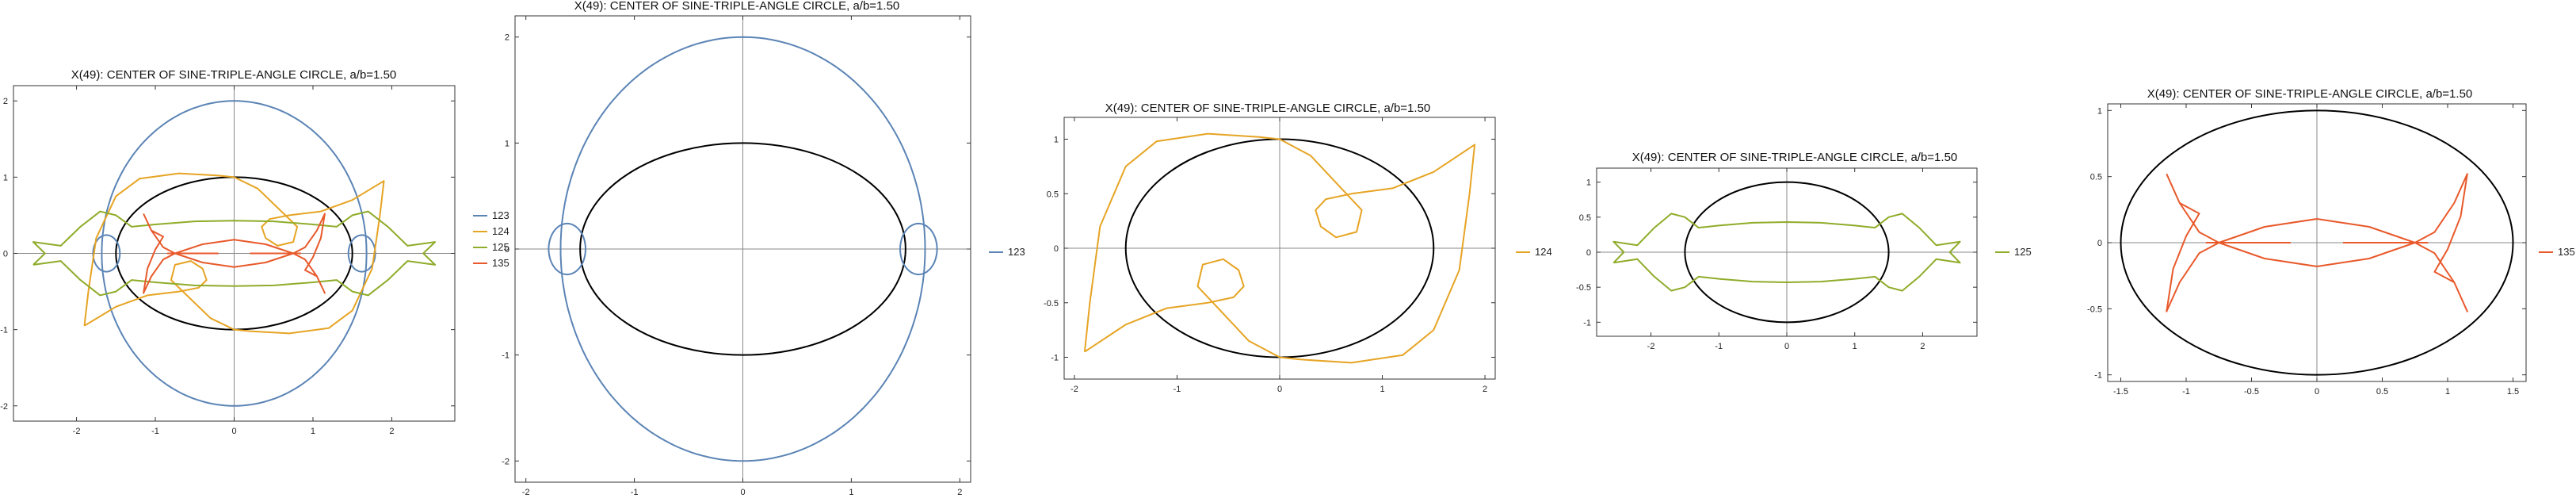 This screenshot has height=502, width=2576. What do you see at coordinates (2513, 392) in the screenshot?
I see `x-tick-label: 1.5` at bounding box center [2513, 392].